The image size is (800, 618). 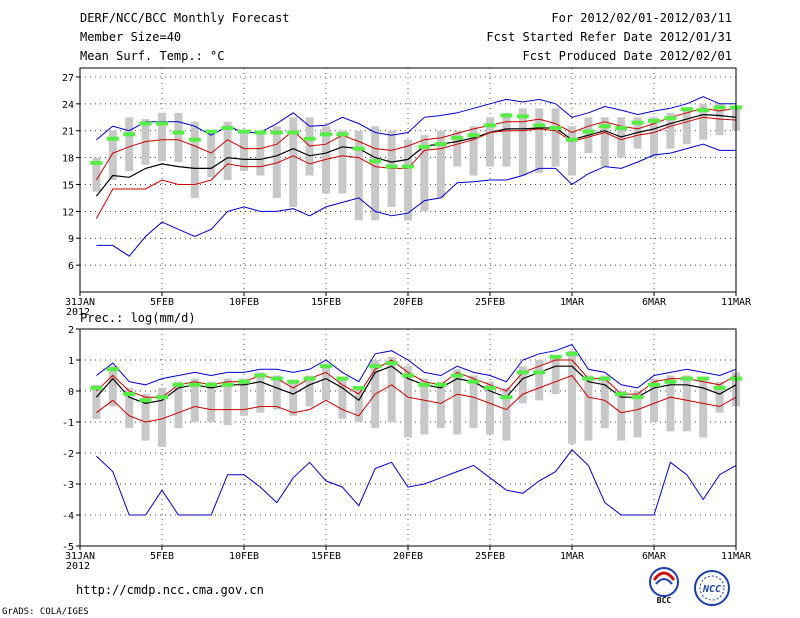 What do you see at coordinates (736, 302) in the screenshot?
I see `temp-xtick-label: 11MAR` at bounding box center [736, 302].